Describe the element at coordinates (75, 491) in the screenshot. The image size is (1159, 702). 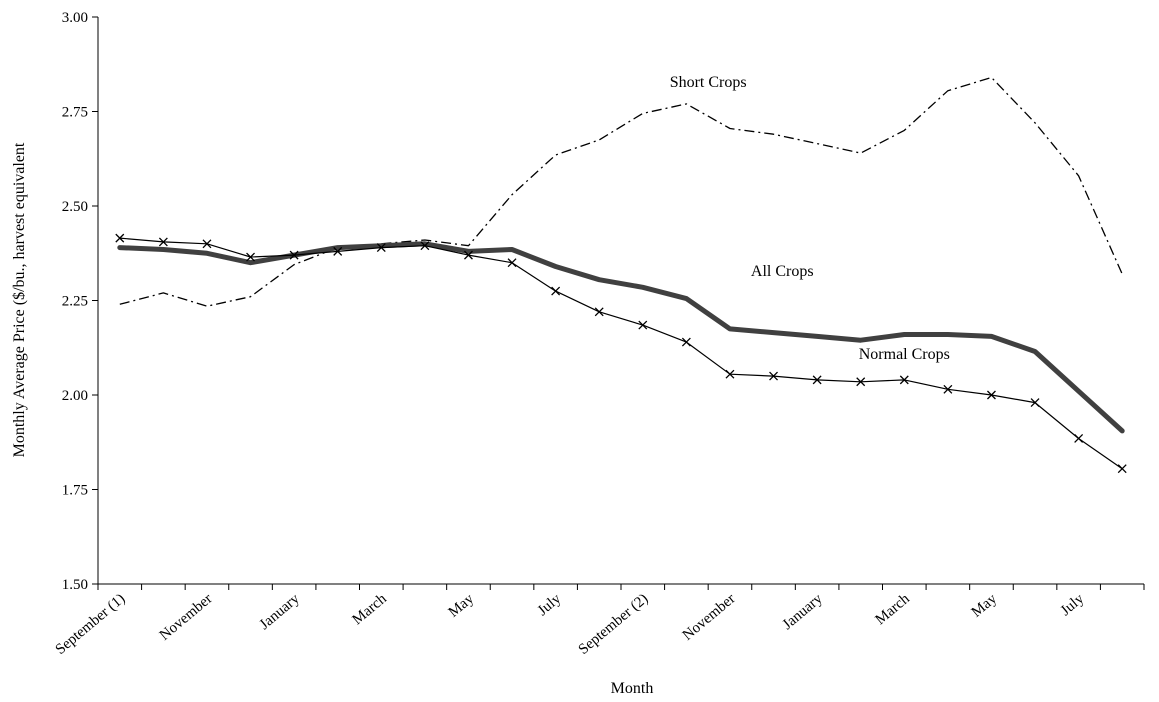
I see `y-tick-label: 1.75` at that location.